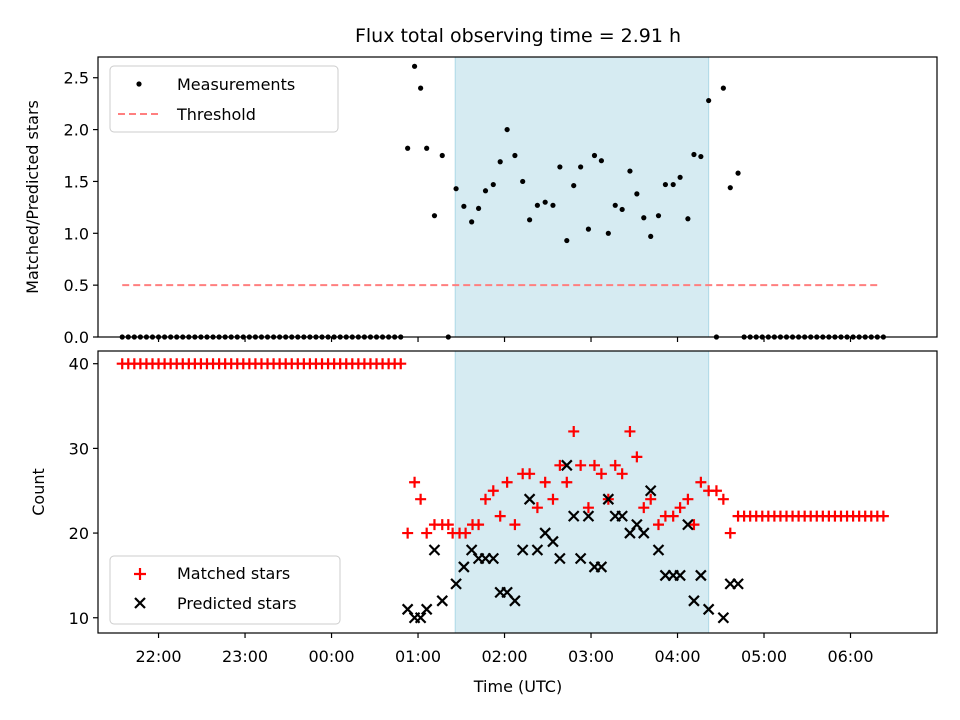 The image size is (960, 720). I want to click on top-panel-y-ticks: 0.0 0.5 1.0 1.5 2.0 2.5, so click(81, 208).